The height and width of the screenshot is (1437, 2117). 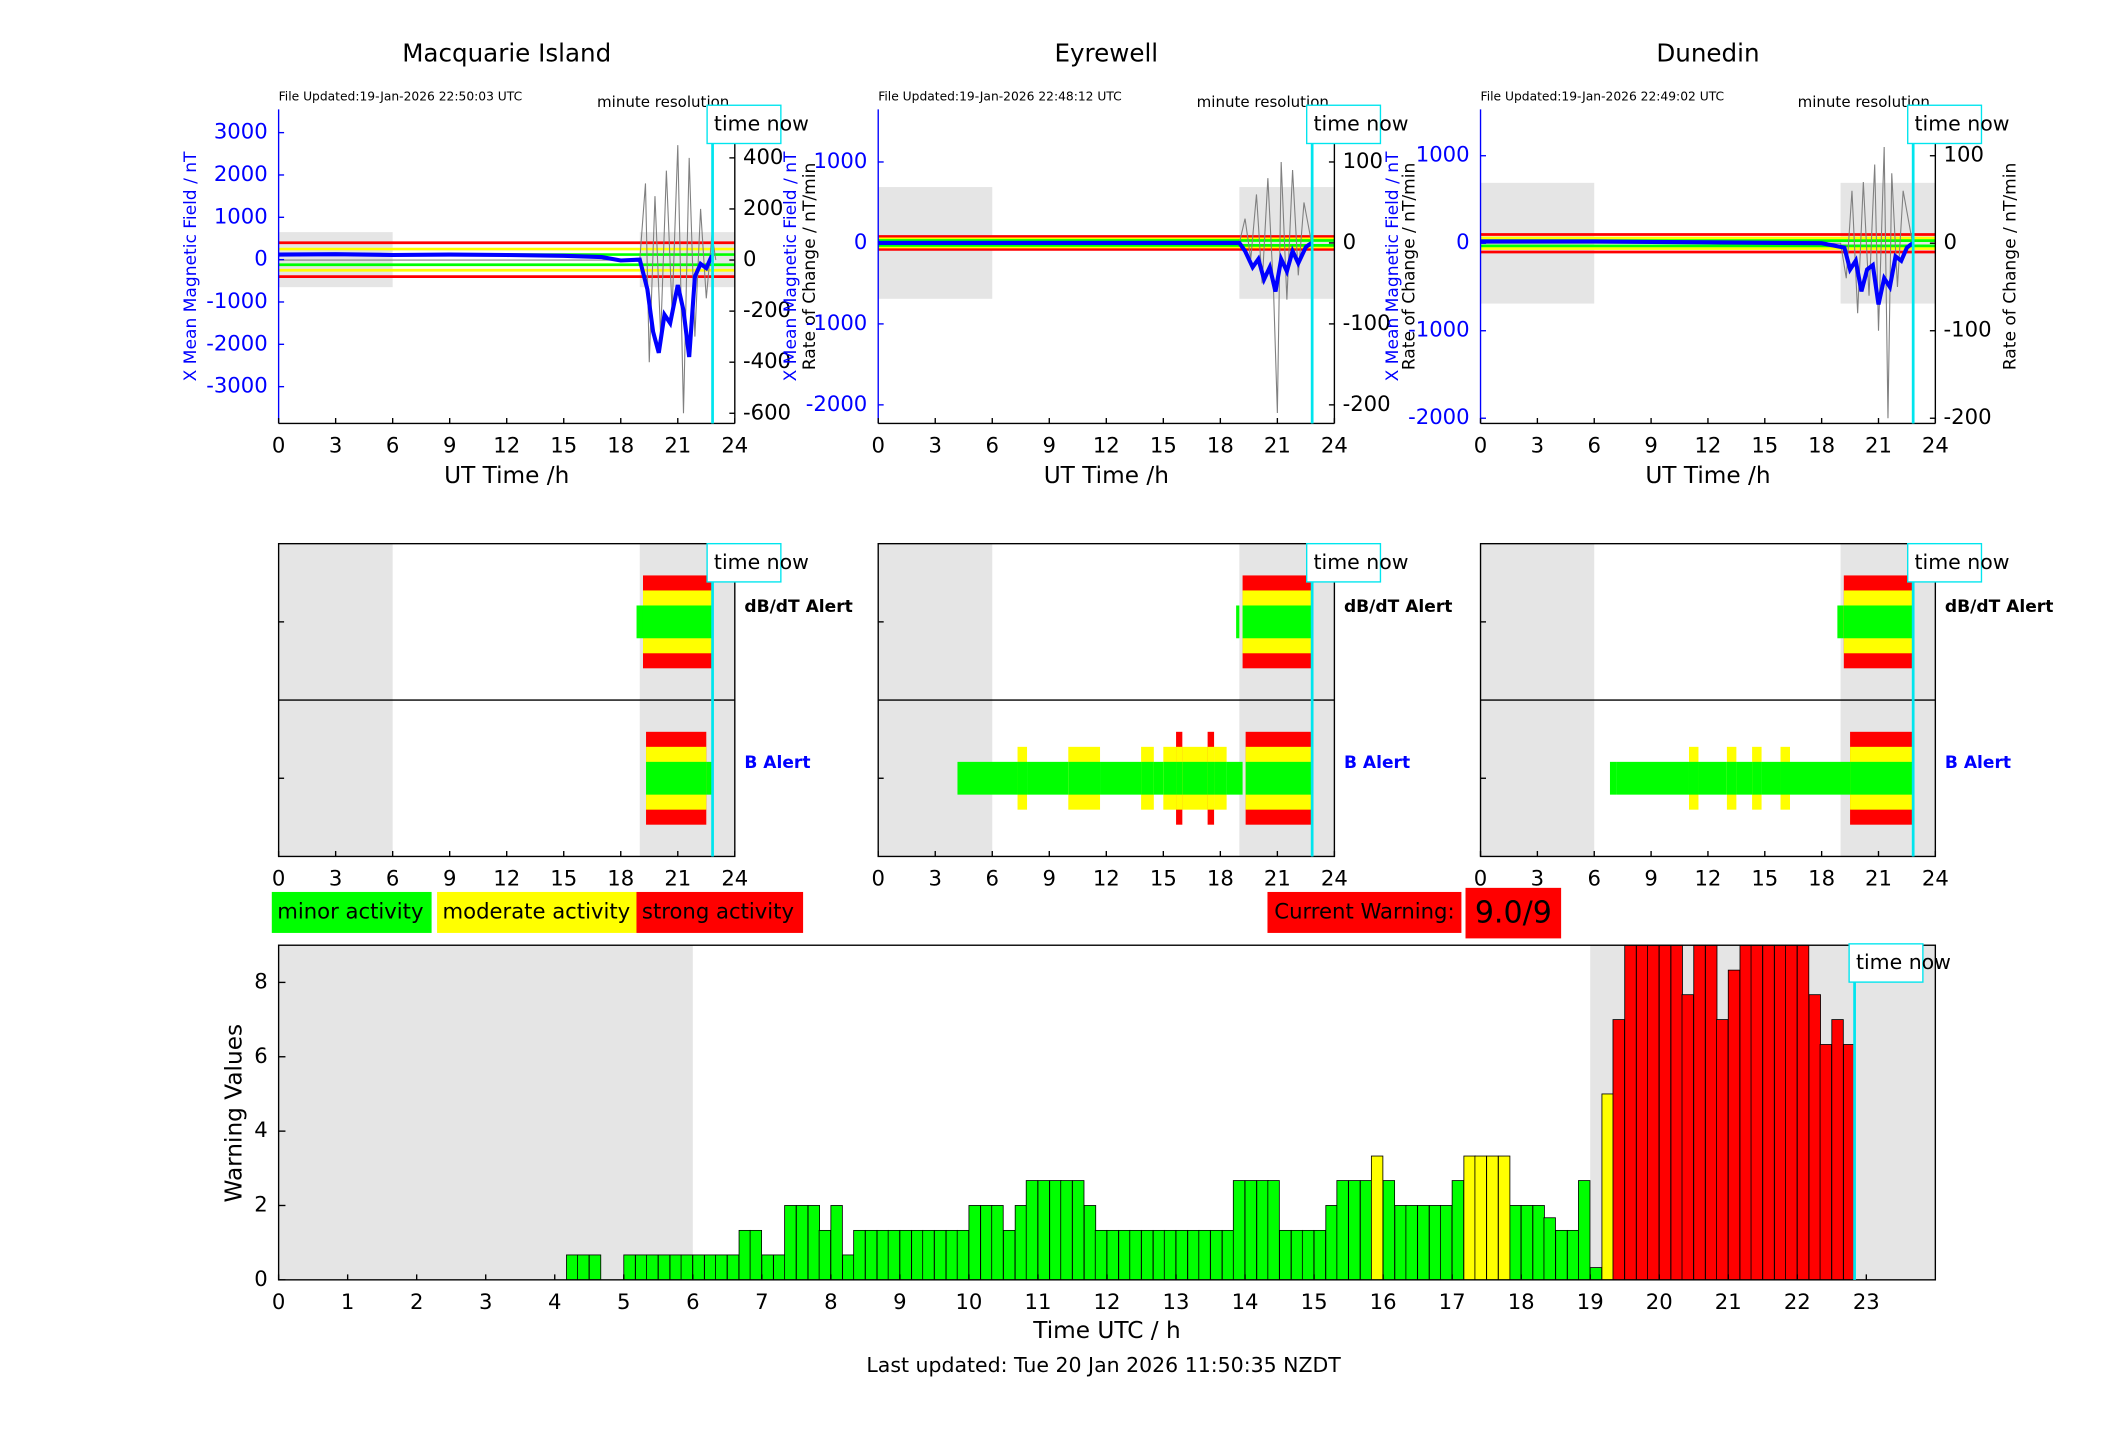 What do you see at coordinates (236, 342) in the screenshot?
I see `y-tick-label: -2000` at bounding box center [236, 342].